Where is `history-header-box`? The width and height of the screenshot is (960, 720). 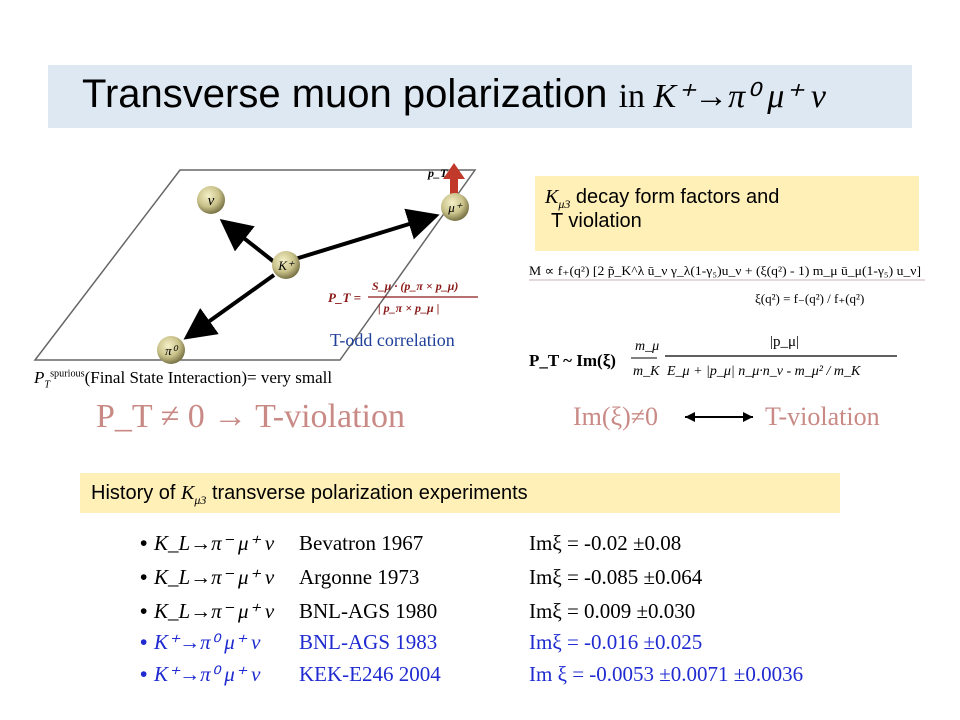
history-header-box is located at coordinates (460, 493).